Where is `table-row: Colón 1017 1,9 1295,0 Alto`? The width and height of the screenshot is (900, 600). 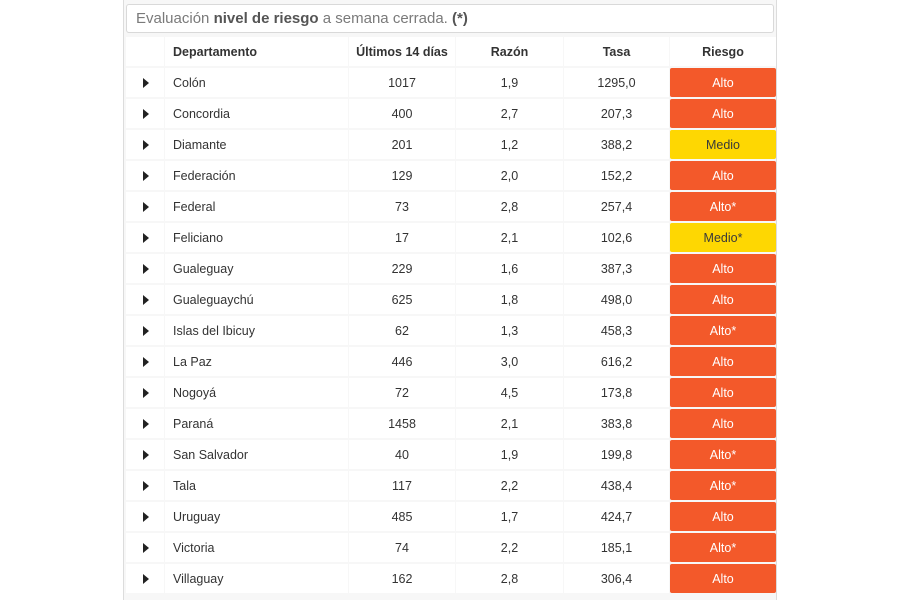
table-row: Colón 1017 1,9 1295,0 Alto is located at coordinates (451, 82).